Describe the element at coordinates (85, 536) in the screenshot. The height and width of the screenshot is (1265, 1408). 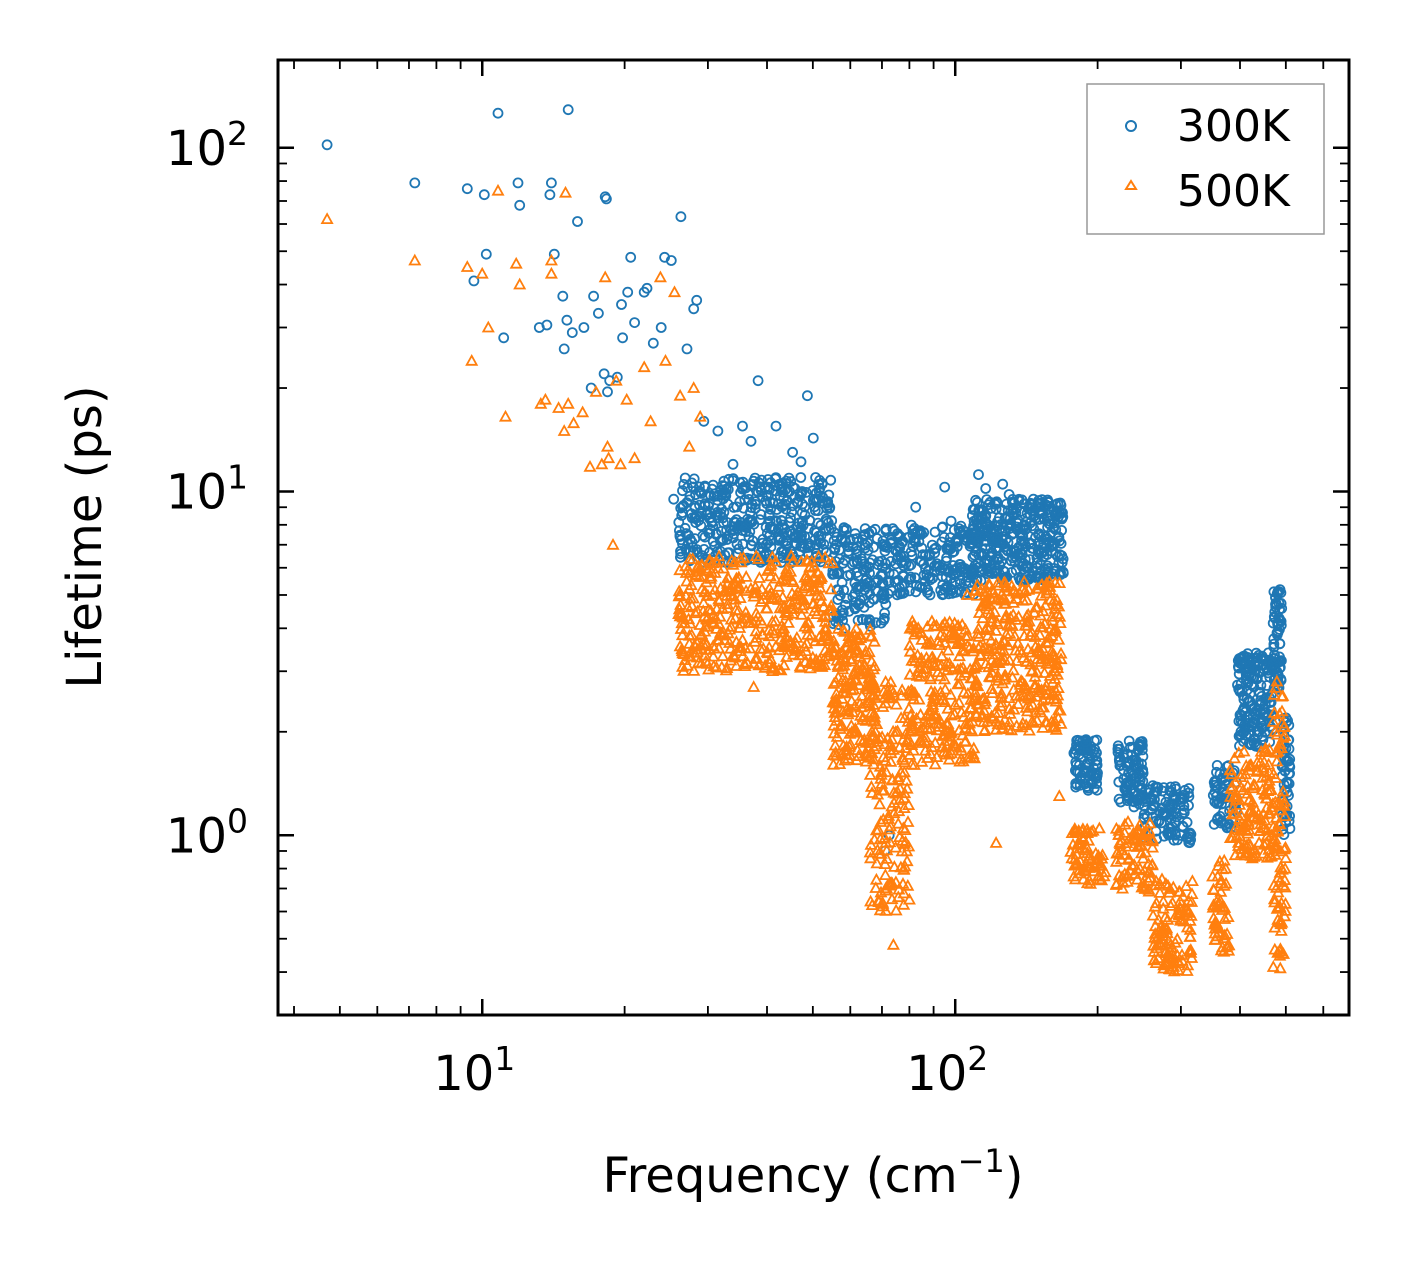
I see `y-axis-title: Lifetime (ps)` at that location.